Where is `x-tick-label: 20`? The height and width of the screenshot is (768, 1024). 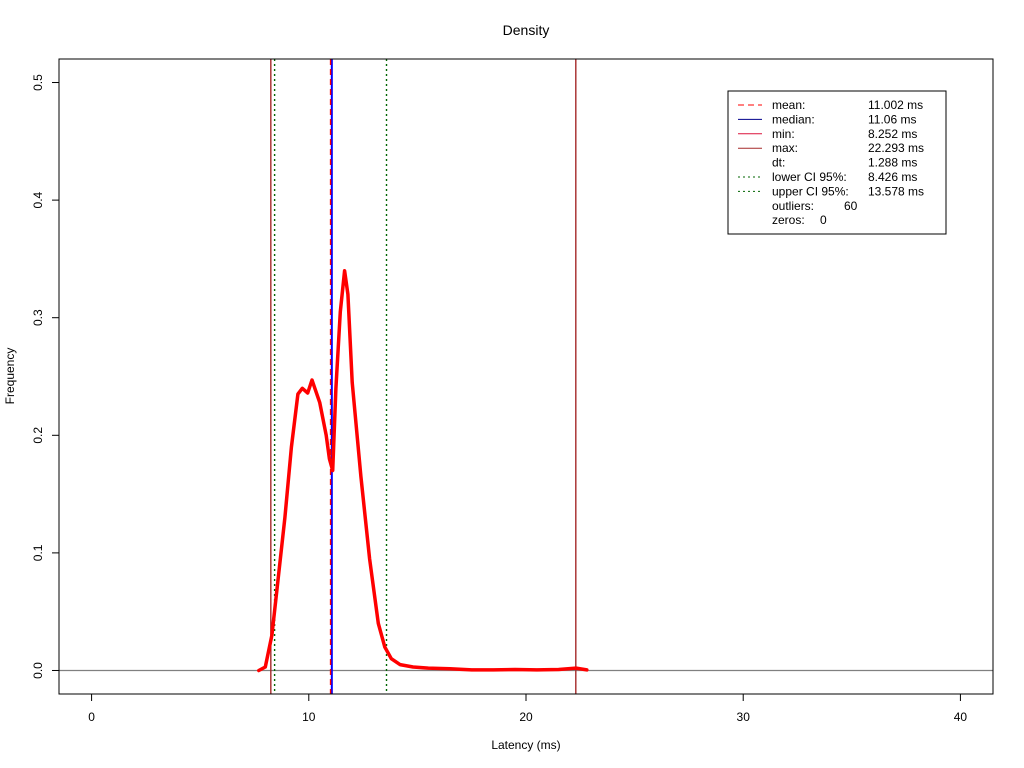
x-tick-label: 20 is located at coordinates (526, 717).